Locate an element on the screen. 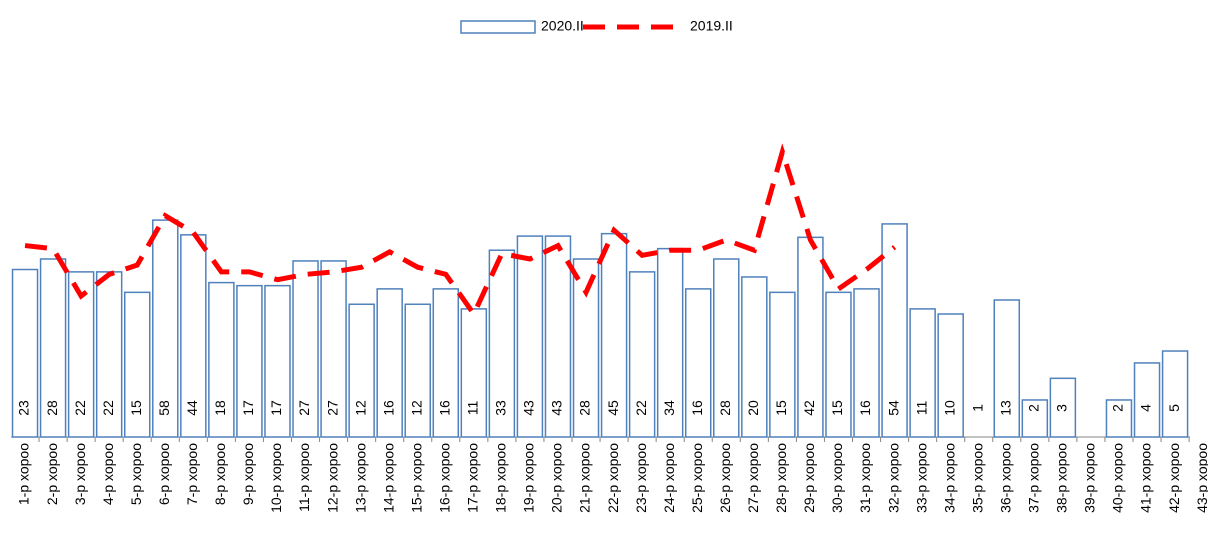 Image resolution: width=1208 pixels, height=552 pixels. data-label: 23 is located at coordinates (24, 408).